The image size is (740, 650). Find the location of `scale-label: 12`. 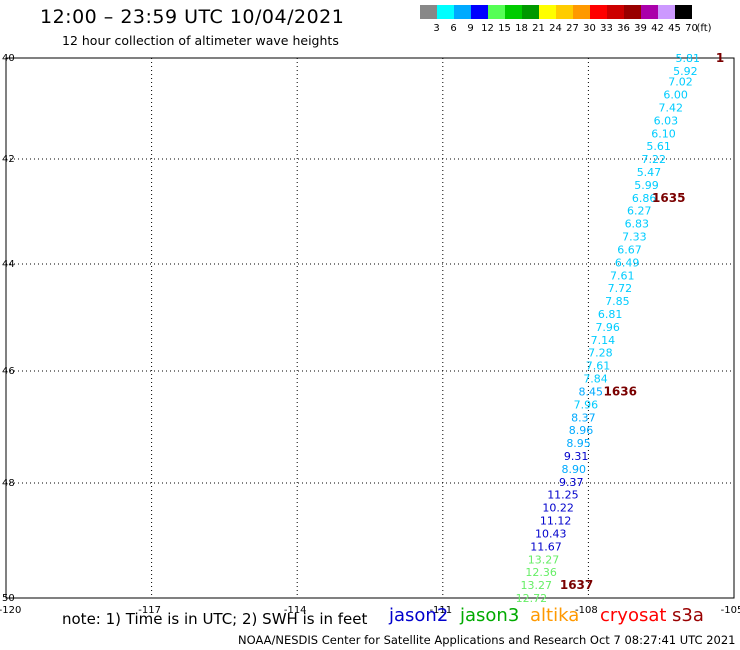

scale-label: 12 is located at coordinates (487, 28).